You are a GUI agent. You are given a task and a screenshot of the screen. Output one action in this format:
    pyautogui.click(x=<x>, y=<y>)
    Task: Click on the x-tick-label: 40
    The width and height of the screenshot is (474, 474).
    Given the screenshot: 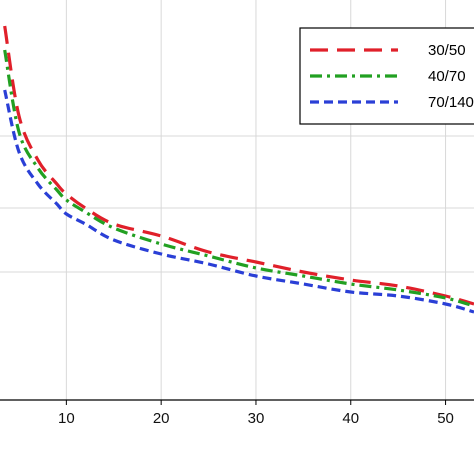 What is the action you would take?
    pyautogui.click(x=350, y=418)
    